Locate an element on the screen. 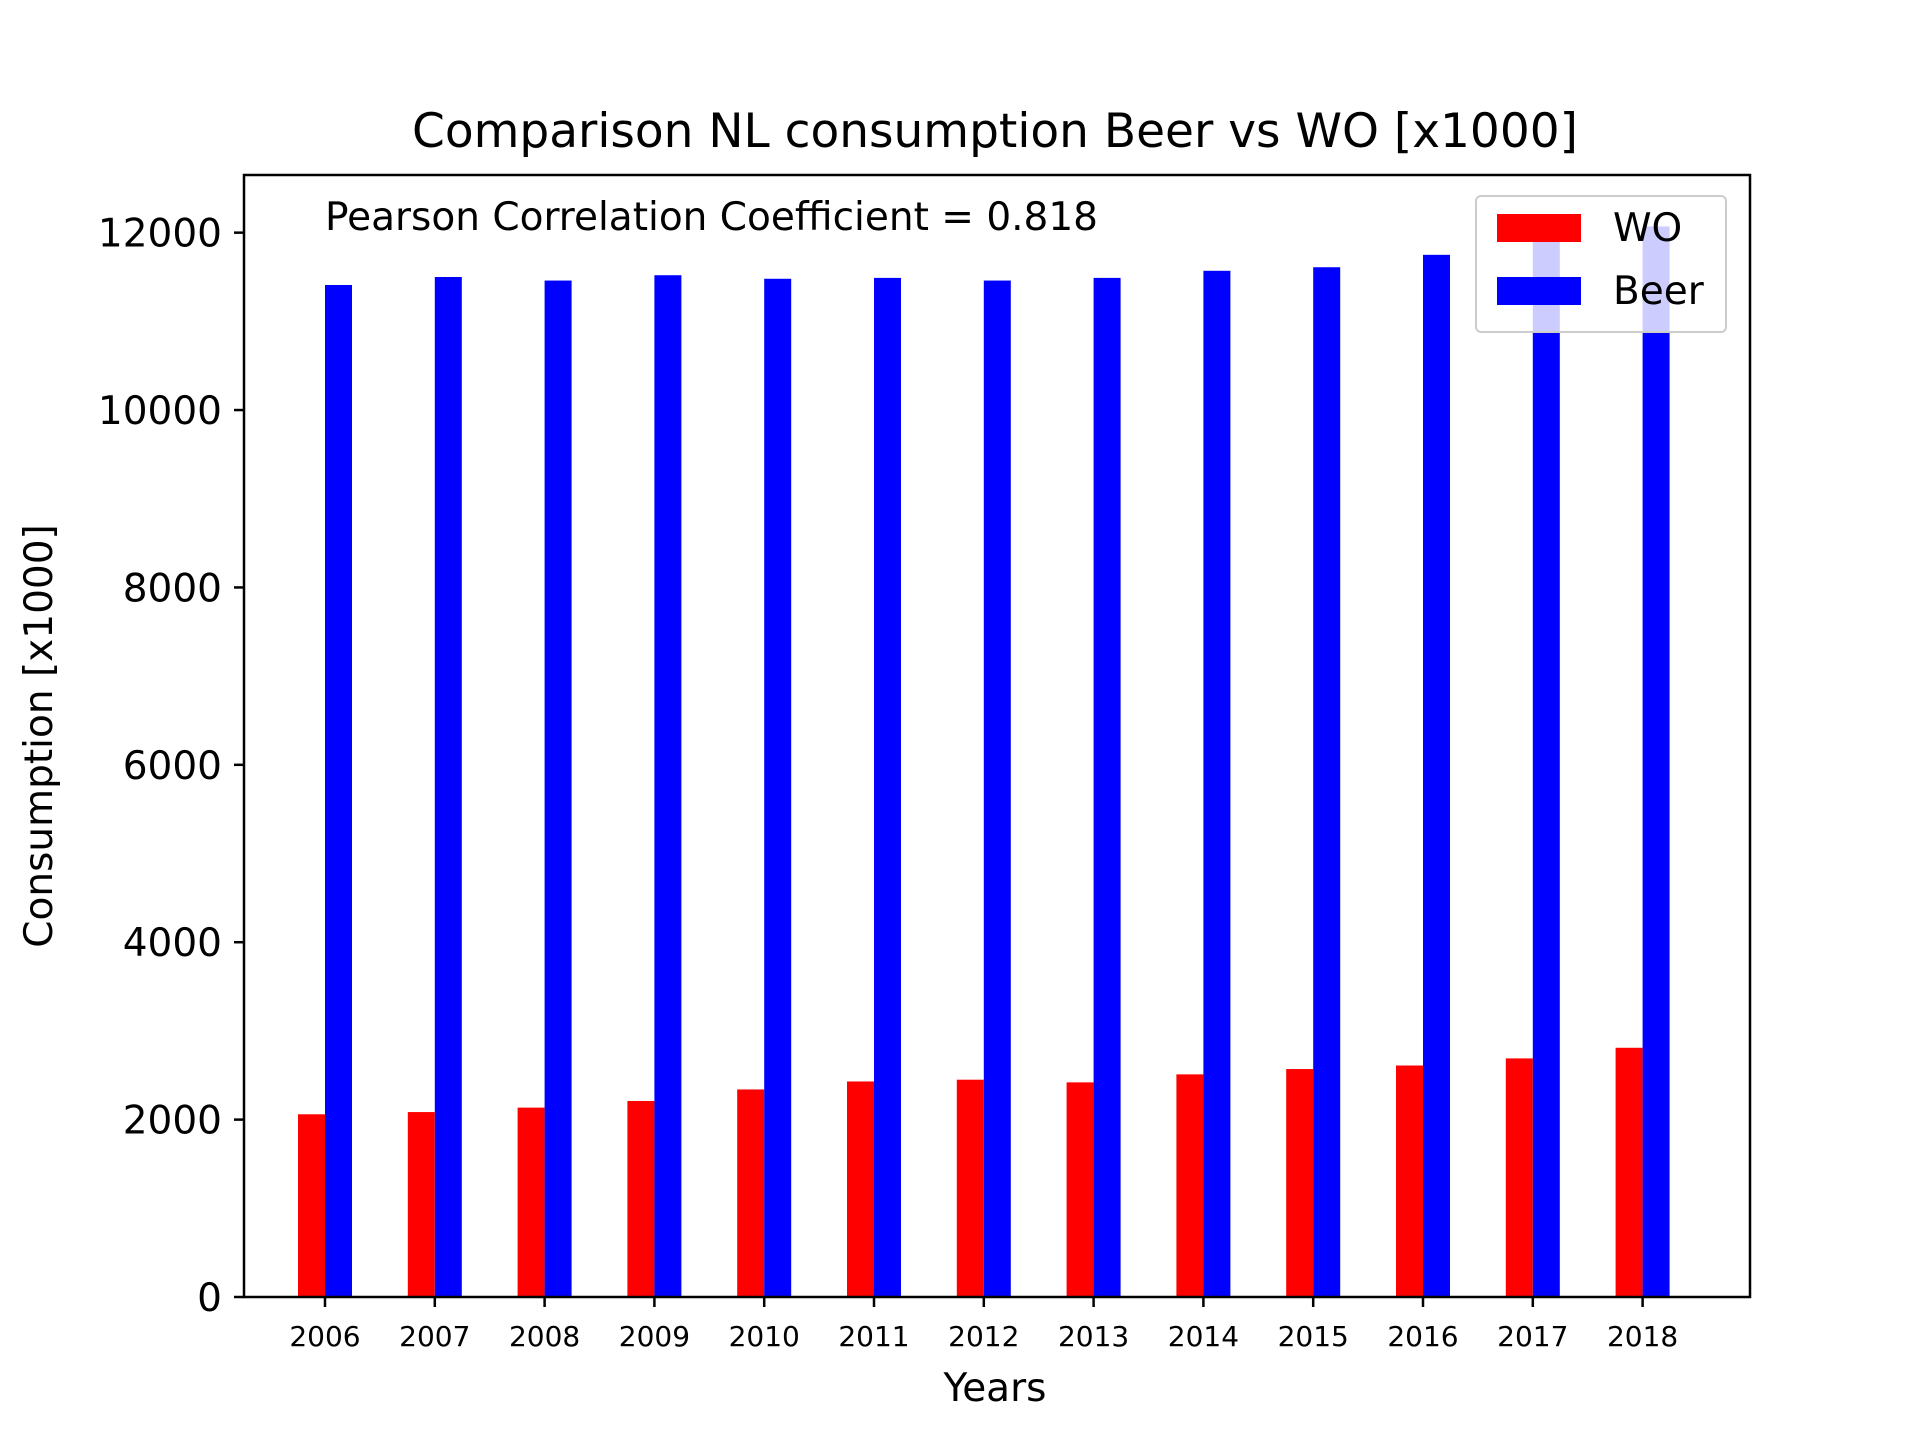 This screenshot has width=1920, height=1444. bar-wo-2017 is located at coordinates (1519, 1177).